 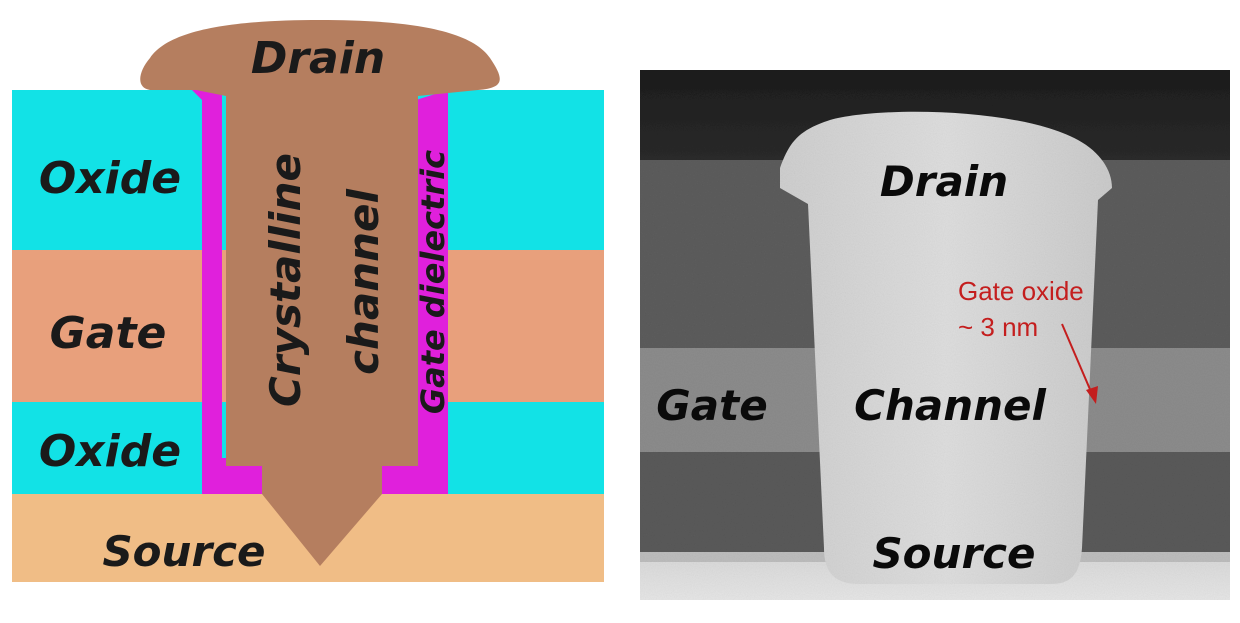 What do you see at coordinates (110, 178) in the screenshot?
I see `schematic-oxide-top-label: Oxide` at bounding box center [110, 178].